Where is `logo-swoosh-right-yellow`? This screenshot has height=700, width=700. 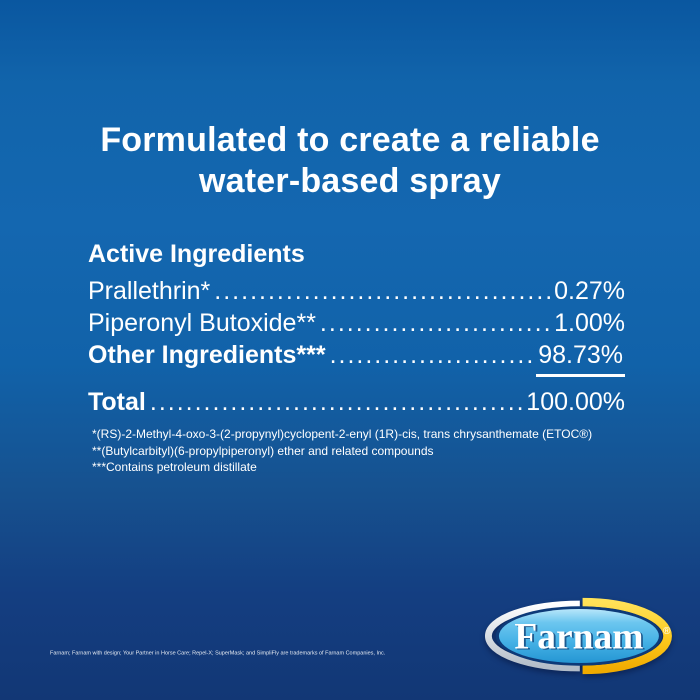
logo-swoosh-right-yellow is located at coordinates (627, 636).